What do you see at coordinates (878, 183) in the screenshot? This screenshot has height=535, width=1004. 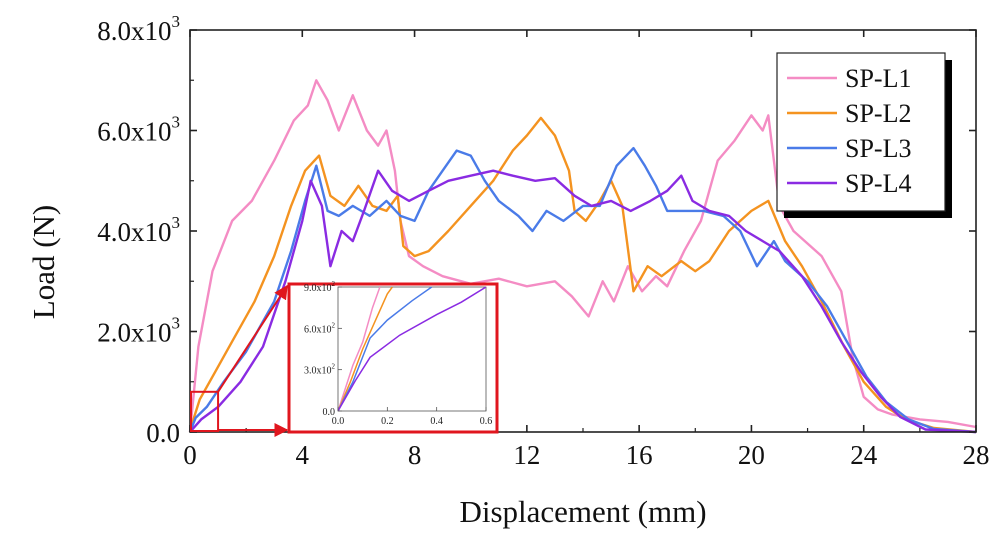 I see `legend-label-sp-l4: SP-L4` at bounding box center [878, 183].